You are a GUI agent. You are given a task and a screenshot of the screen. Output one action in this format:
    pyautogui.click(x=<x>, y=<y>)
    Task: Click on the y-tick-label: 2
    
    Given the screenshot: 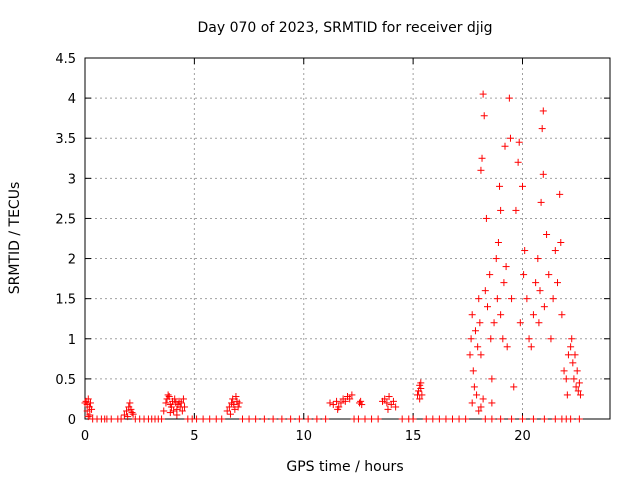 What is the action you would take?
    pyautogui.click(x=72, y=260)
    